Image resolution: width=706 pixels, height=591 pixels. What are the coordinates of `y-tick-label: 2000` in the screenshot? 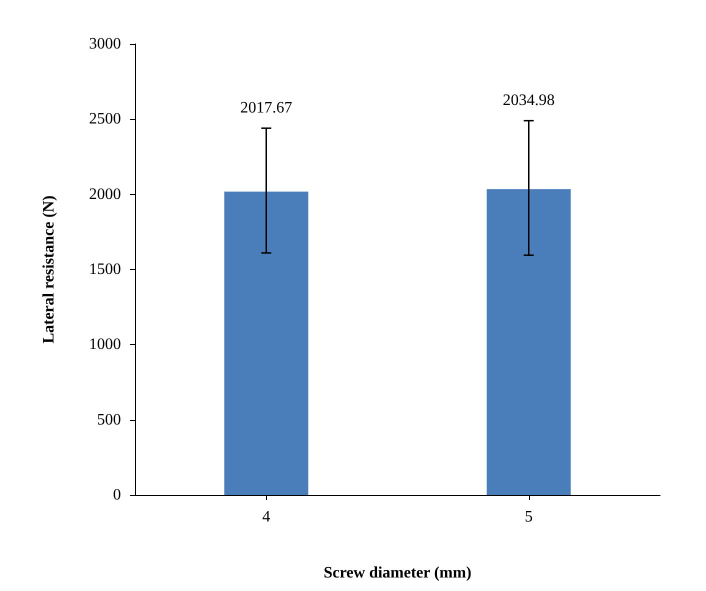 It's located at (105, 194).